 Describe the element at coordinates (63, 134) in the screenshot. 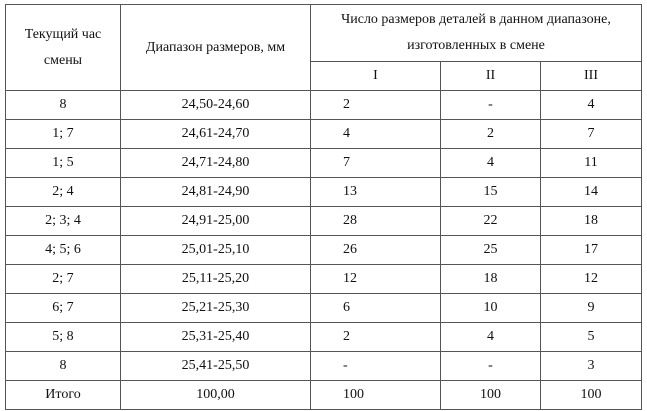

I see `table-cell: 1; 7` at that location.